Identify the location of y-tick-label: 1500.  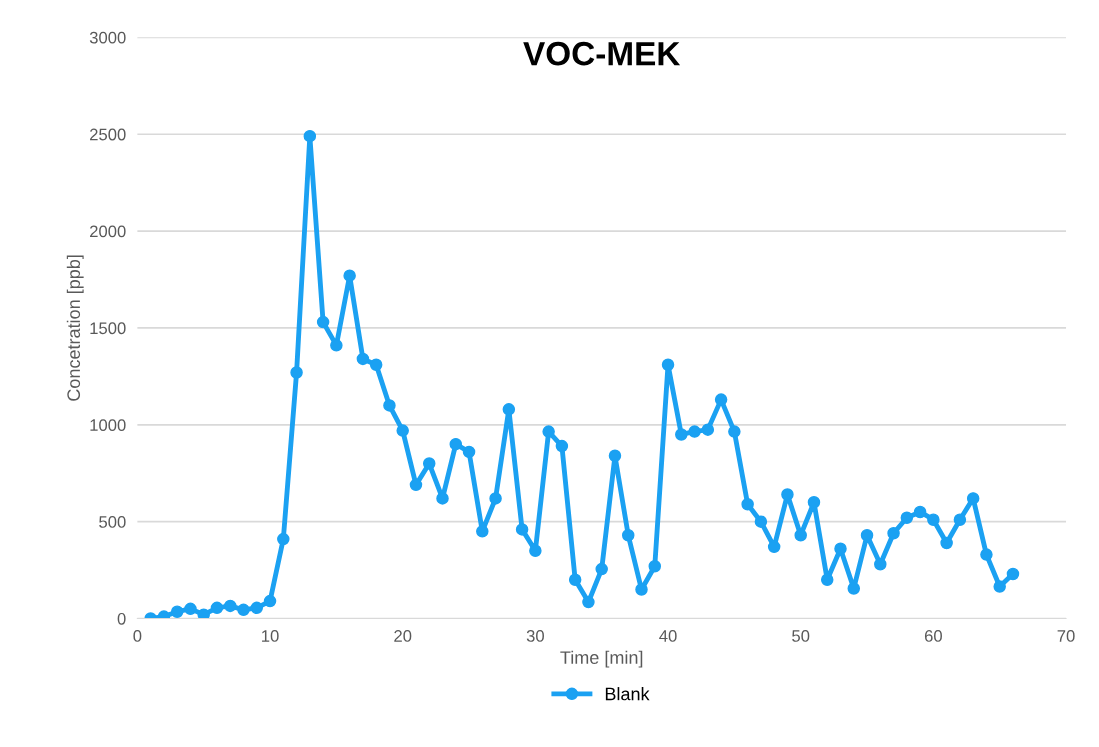
(108, 328).